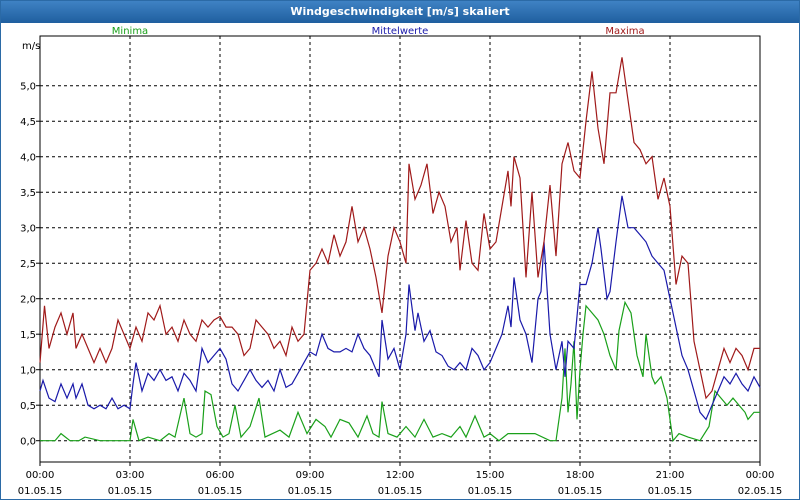  What do you see at coordinates (28, 229) in the screenshot?
I see `y-tick-label: 3,0` at bounding box center [28, 229].